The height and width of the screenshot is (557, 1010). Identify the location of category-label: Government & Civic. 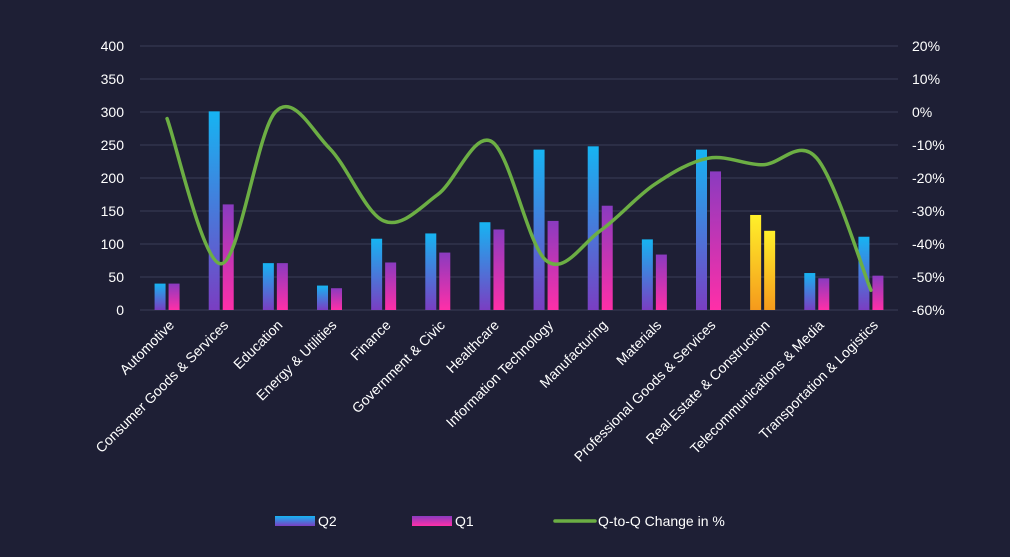
(398, 366).